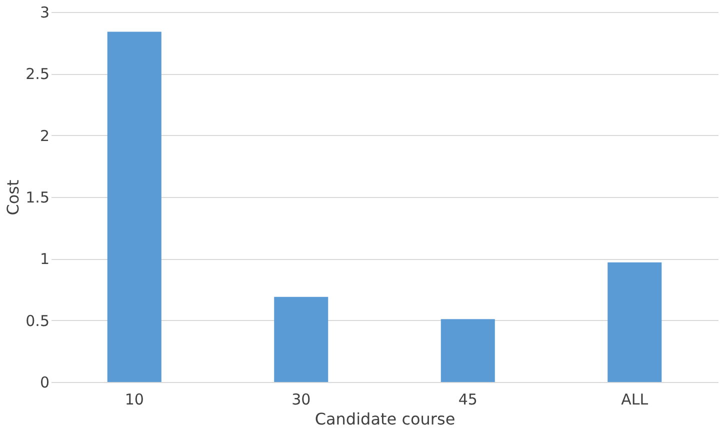 Image resolution: width=723 pixels, height=432 pixels. Describe the element at coordinates (13, 198) in the screenshot. I see `y-axis-title: Cost` at that location.